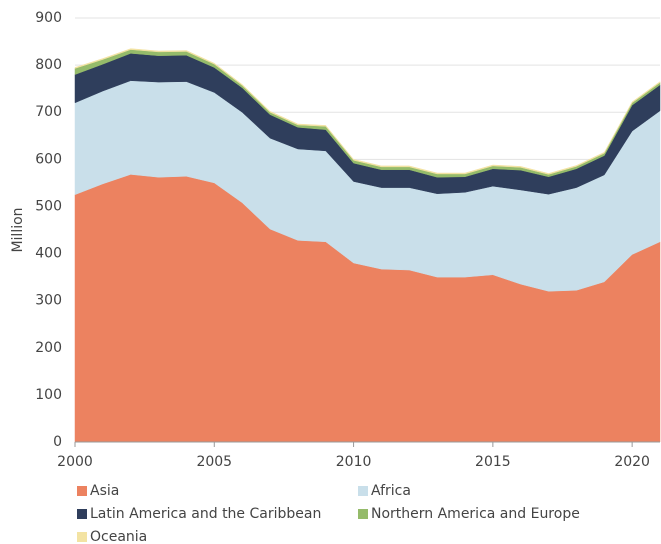  What do you see at coordinates (18, 229) in the screenshot?
I see `y-axis-label: Million` at bounding box center [18, 229].